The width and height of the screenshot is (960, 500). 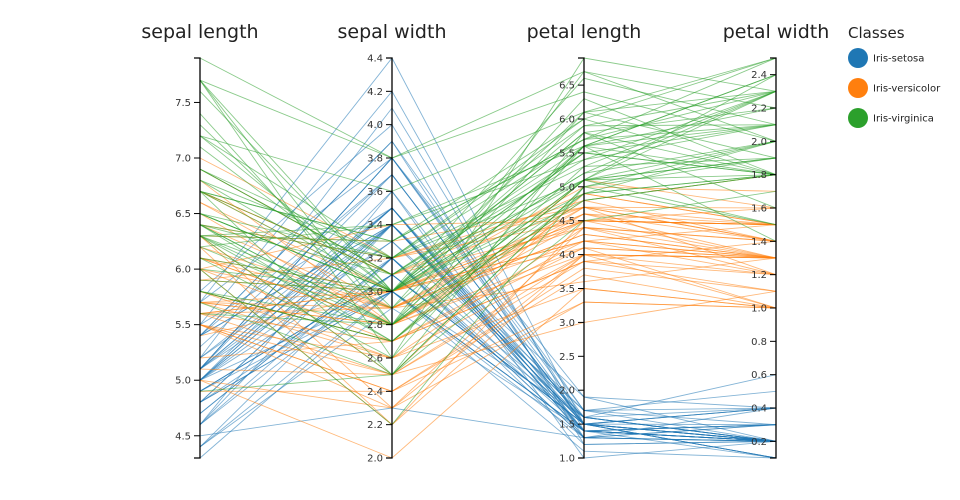 I want to click on tick-label-sepal_width-3: 2.6, so click(x=375, y=359).